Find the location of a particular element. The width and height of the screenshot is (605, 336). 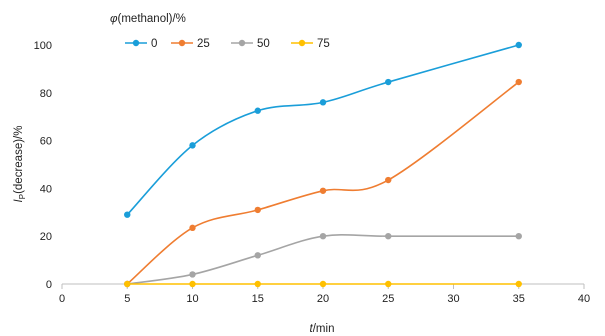

x-tick-label: 0 is located at coordinates (62, 299).